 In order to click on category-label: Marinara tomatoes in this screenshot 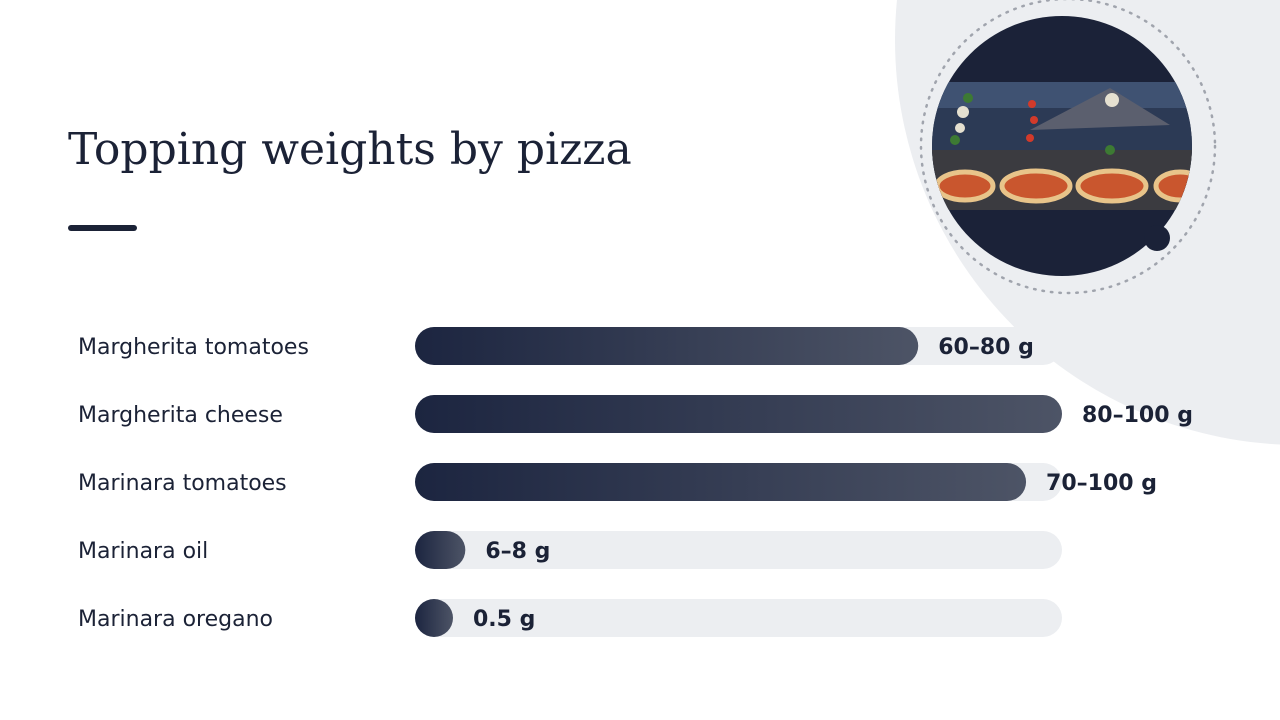, I will do `click(182, 483)`.